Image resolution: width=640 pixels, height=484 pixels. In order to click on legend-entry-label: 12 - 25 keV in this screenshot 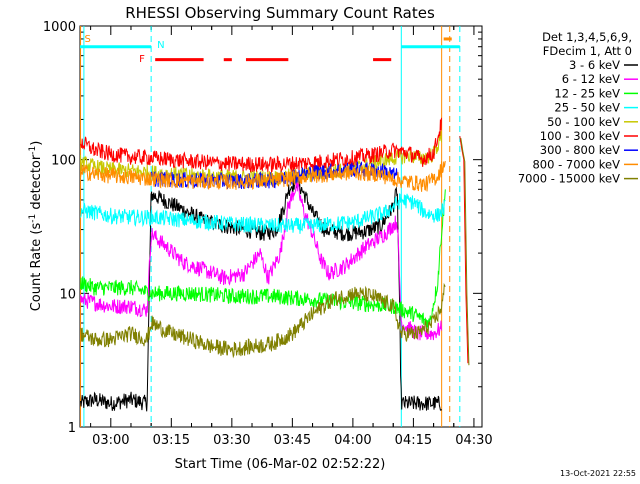, I will do `click(587, 93)`.